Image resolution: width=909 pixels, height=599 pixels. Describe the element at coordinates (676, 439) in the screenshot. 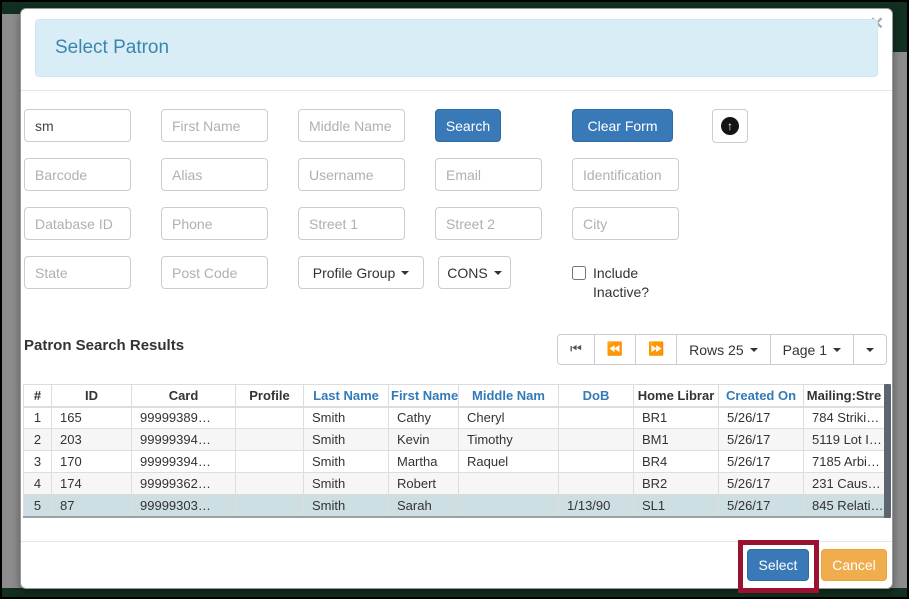

I see `cell-home-library: BM1` at that location.